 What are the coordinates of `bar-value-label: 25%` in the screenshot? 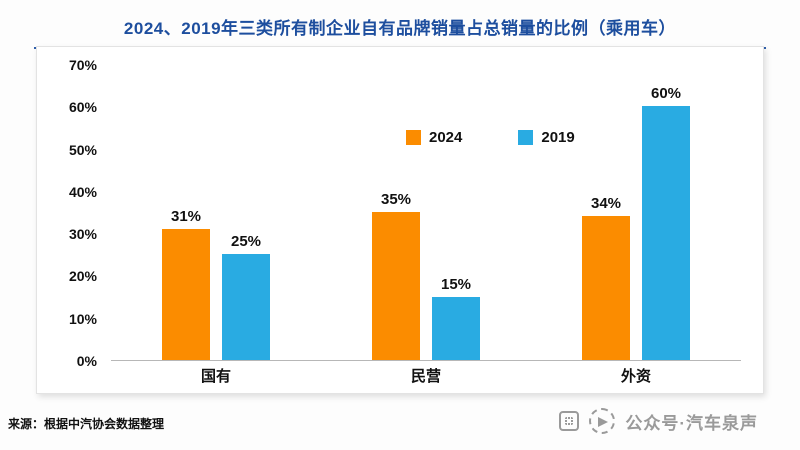 It's located at (246, 242).